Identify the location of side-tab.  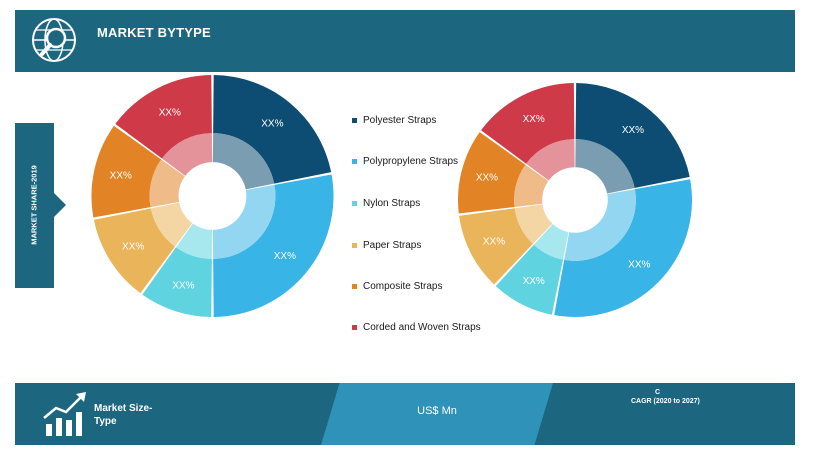
(34, 205).